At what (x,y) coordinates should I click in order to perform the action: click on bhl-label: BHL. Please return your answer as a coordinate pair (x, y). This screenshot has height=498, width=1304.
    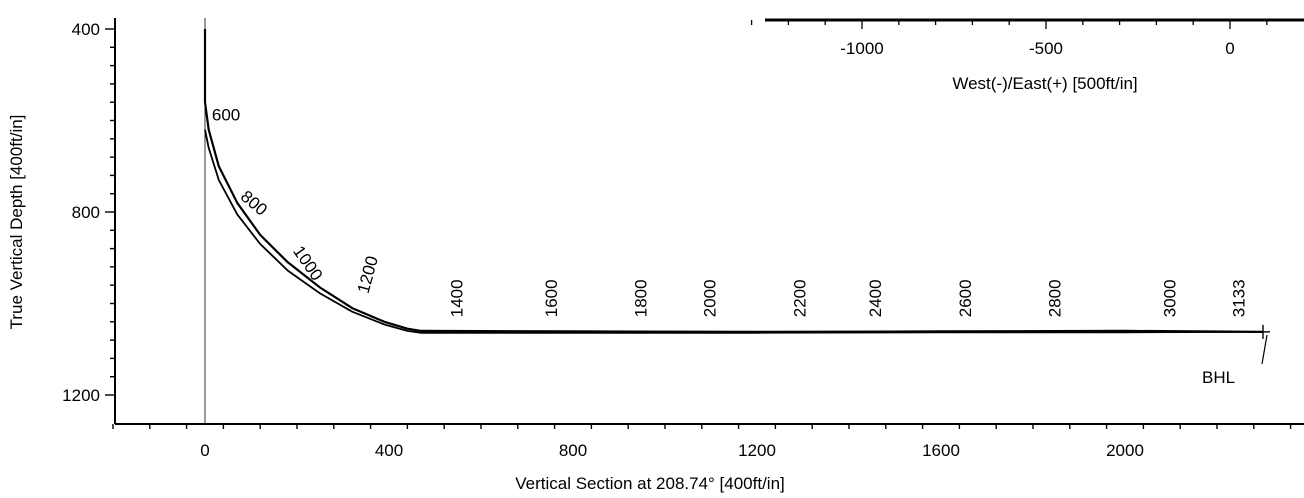
    Looking at the image, I should click on (1218, 377).